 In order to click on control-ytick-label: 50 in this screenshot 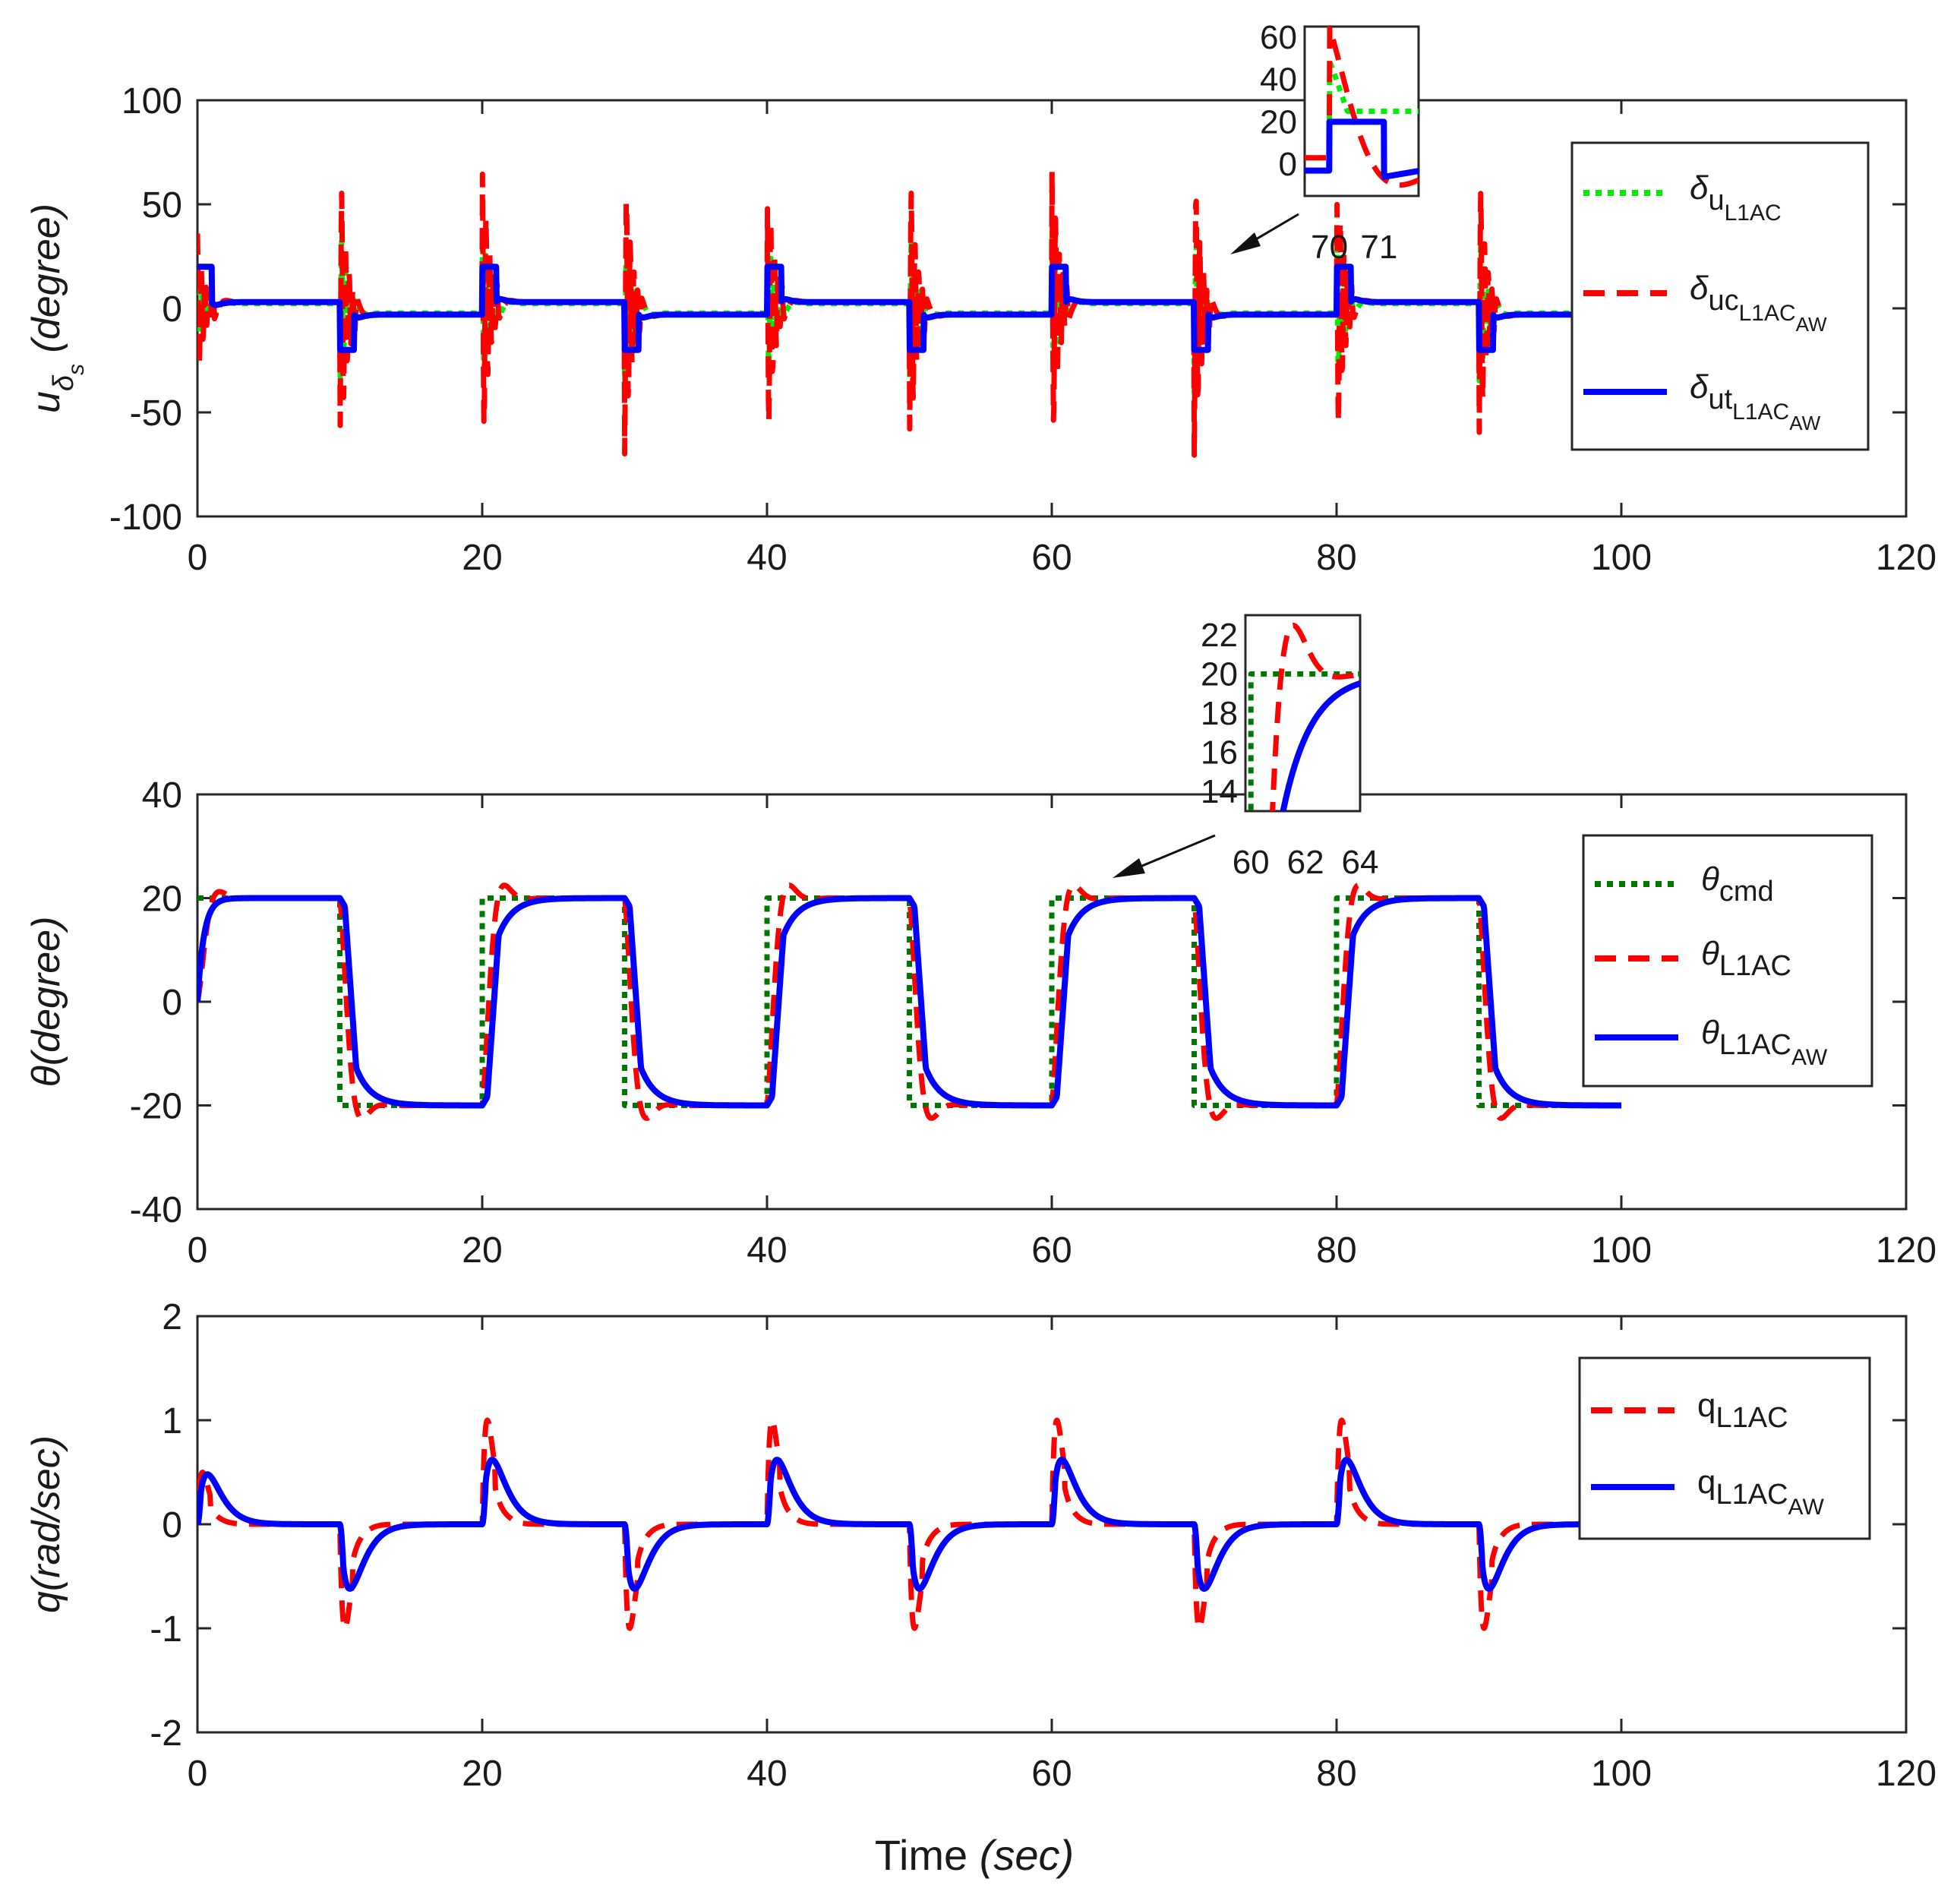, I will do `click(162, 205)`.